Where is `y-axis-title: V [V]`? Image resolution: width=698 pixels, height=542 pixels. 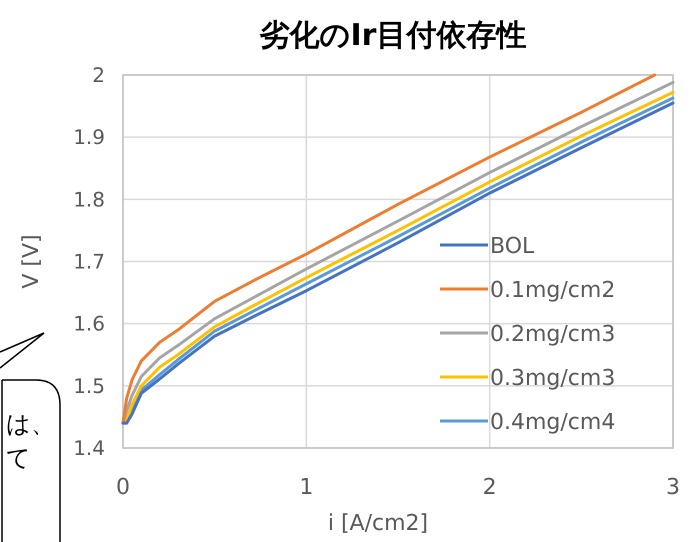
y-axis-title: V [V] is located at coordinates (31, 261).